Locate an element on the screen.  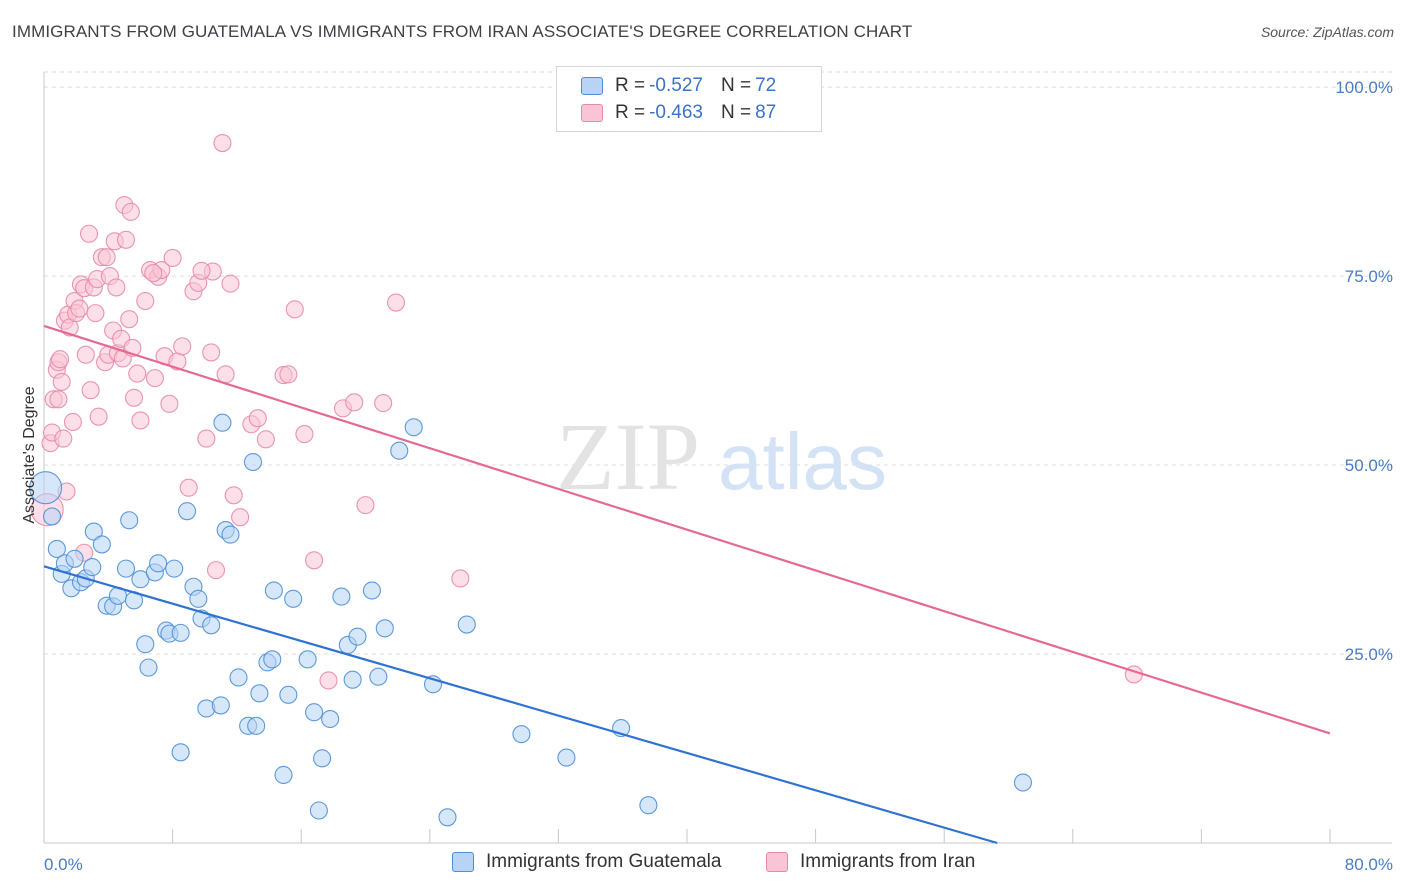
legend-label-iran: Immigrants from Iran is located at coordinates (888, 861).